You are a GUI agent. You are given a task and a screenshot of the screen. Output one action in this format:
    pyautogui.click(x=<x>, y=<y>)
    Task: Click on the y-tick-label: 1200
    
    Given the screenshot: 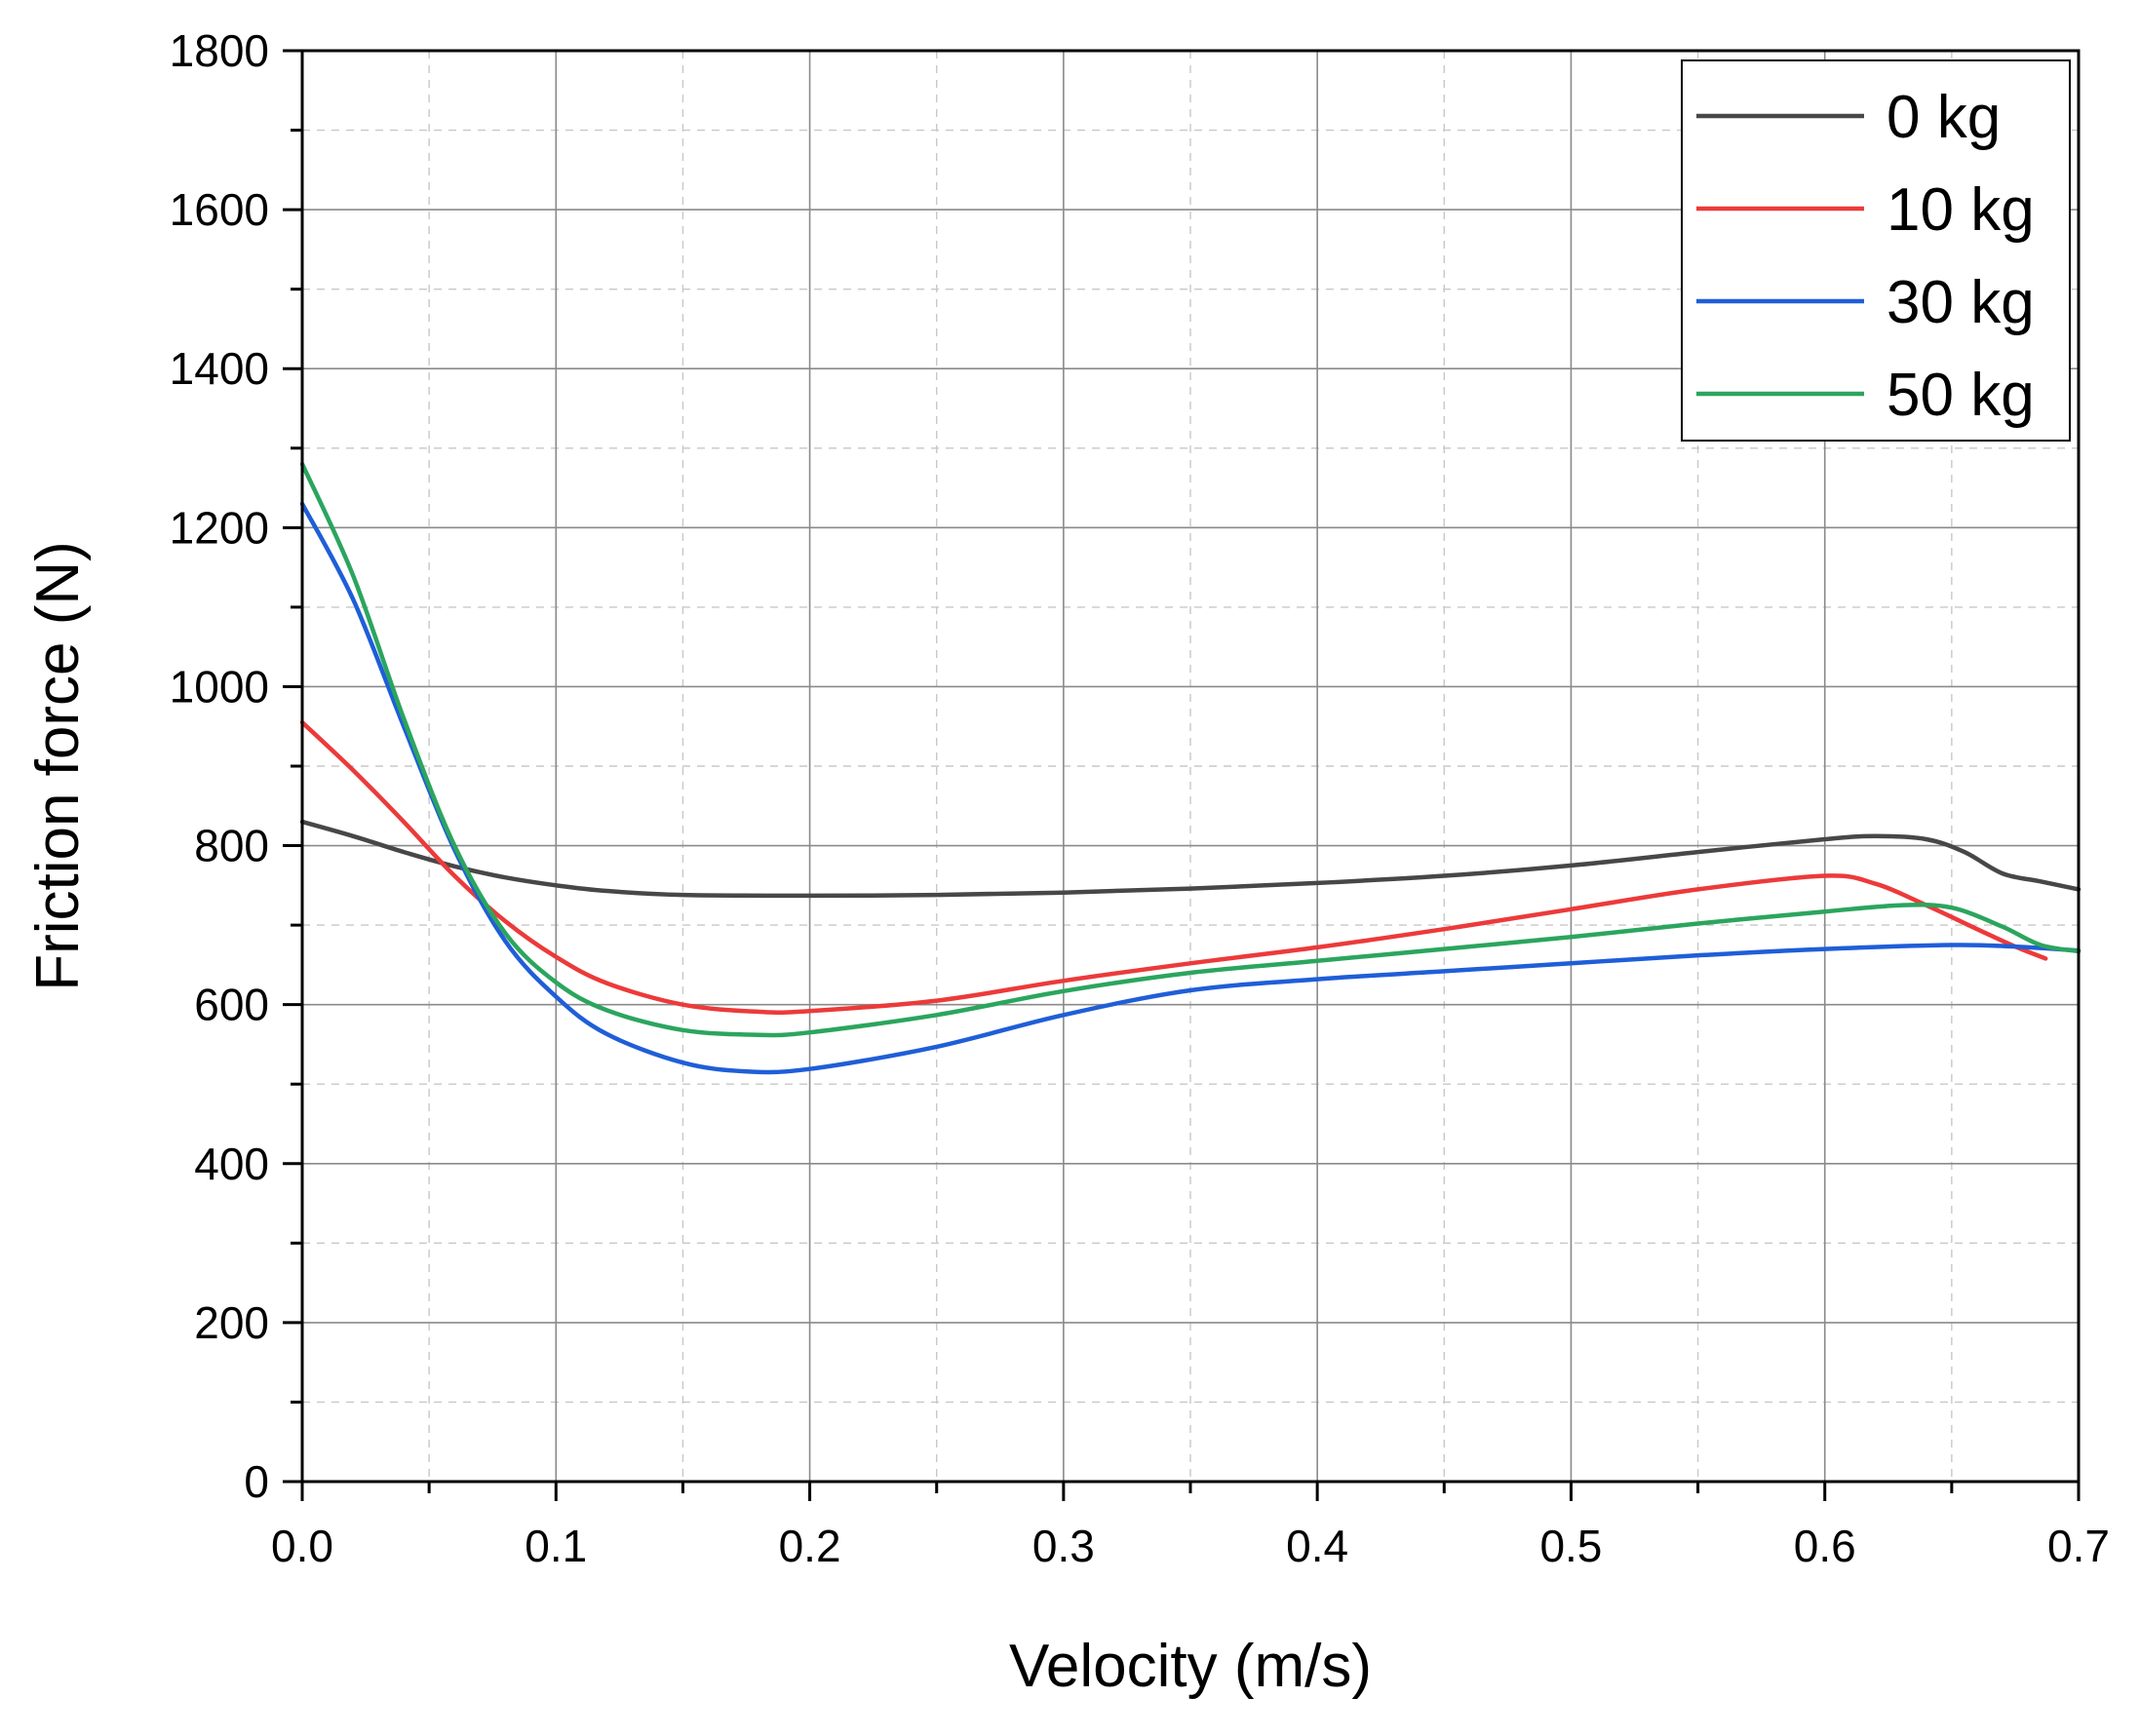 What is the action you would take?
    pyautogui.click(x=219, y=527)
    